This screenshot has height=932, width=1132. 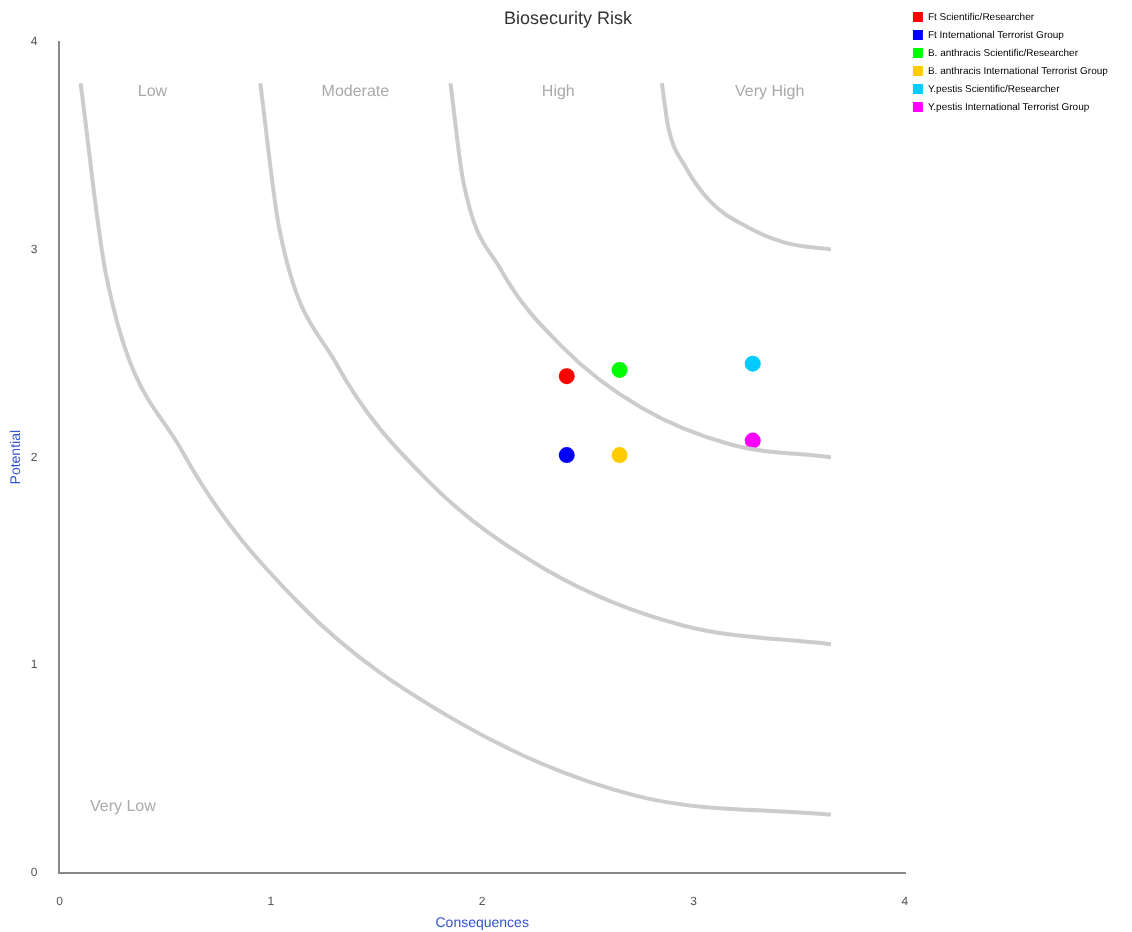 I want to click on annotation: Very High, so click(x=769, y=90).